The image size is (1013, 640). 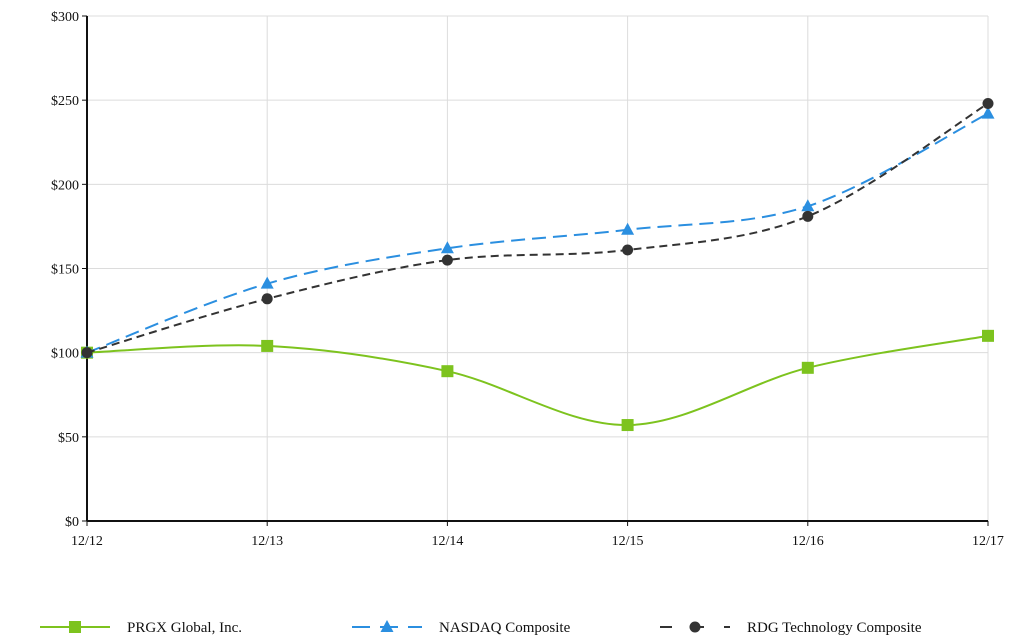 What do you see at coordinates (808, 541) in the screenshot?
I see `x-tick-label: 12/16` at bounding box center [808, 541].